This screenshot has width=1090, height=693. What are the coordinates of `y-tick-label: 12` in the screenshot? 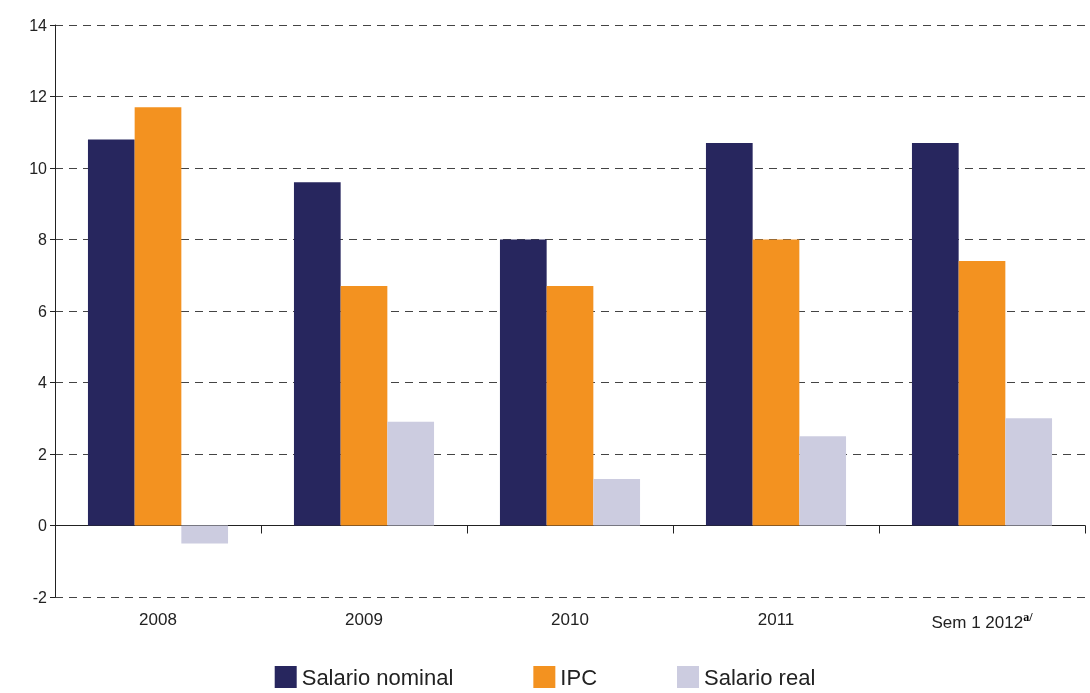 It's located at (38, 96).